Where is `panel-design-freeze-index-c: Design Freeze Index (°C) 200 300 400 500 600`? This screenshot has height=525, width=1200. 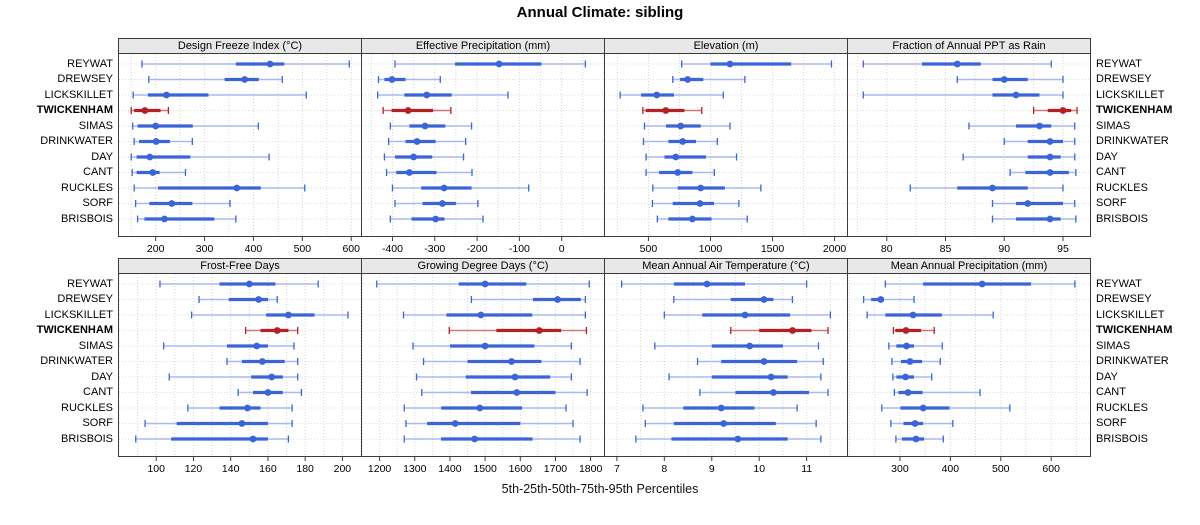
panel-design-freeze-index-c: Design Freeze Index (°C) 200 300 400 500 600 is located at coordinates (240, 146).